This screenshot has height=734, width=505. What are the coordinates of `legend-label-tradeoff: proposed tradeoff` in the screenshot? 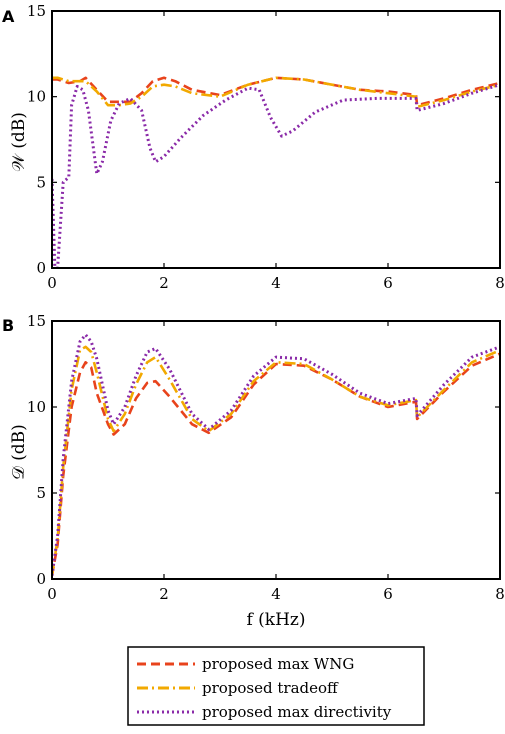 It's located at (270, 688).